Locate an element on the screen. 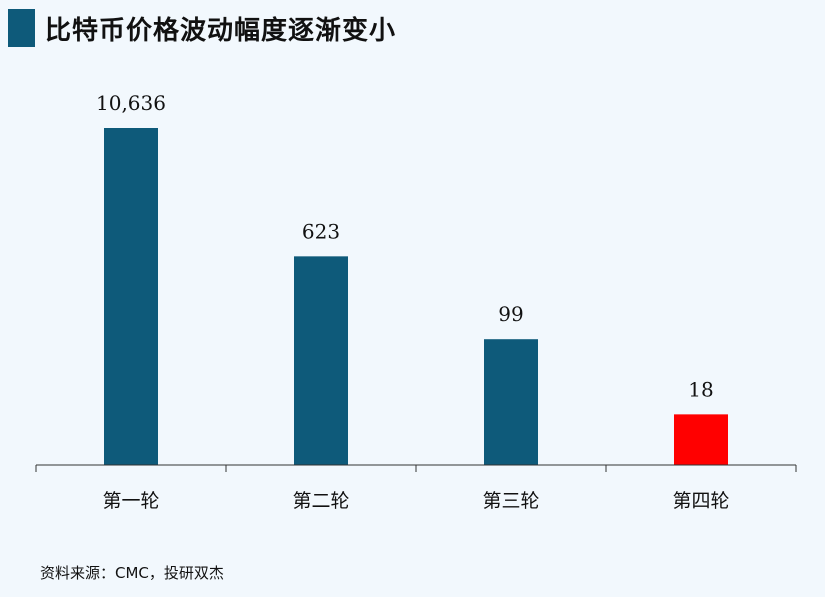 This screenshot has width=825, height=597. source-note: 资料来源：CMC，投研双杰 is located at coordinates (132, 573).